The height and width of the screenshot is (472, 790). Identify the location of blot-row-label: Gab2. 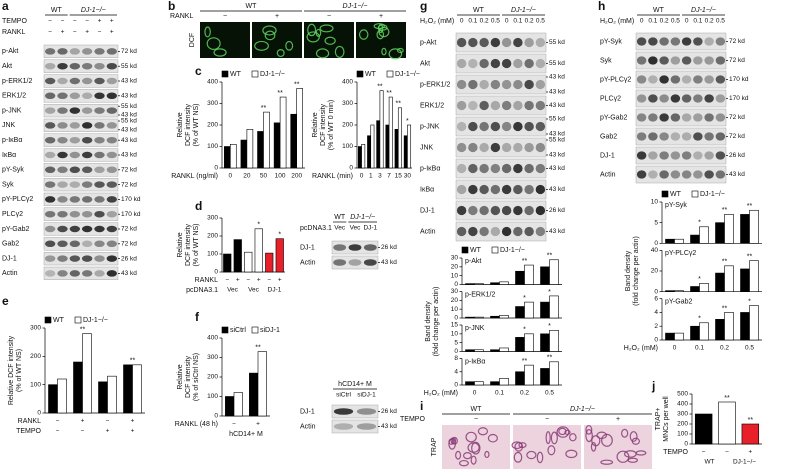
(10, 244).